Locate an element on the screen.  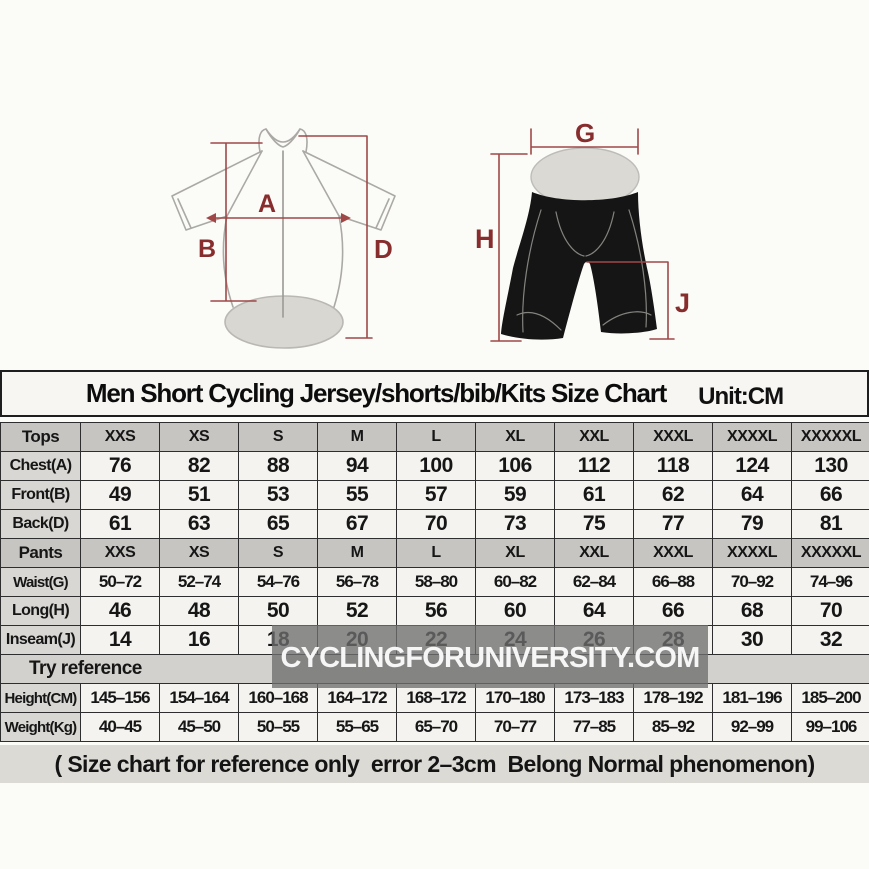
size-cell: XXXL is located at coordinates (673, 437).